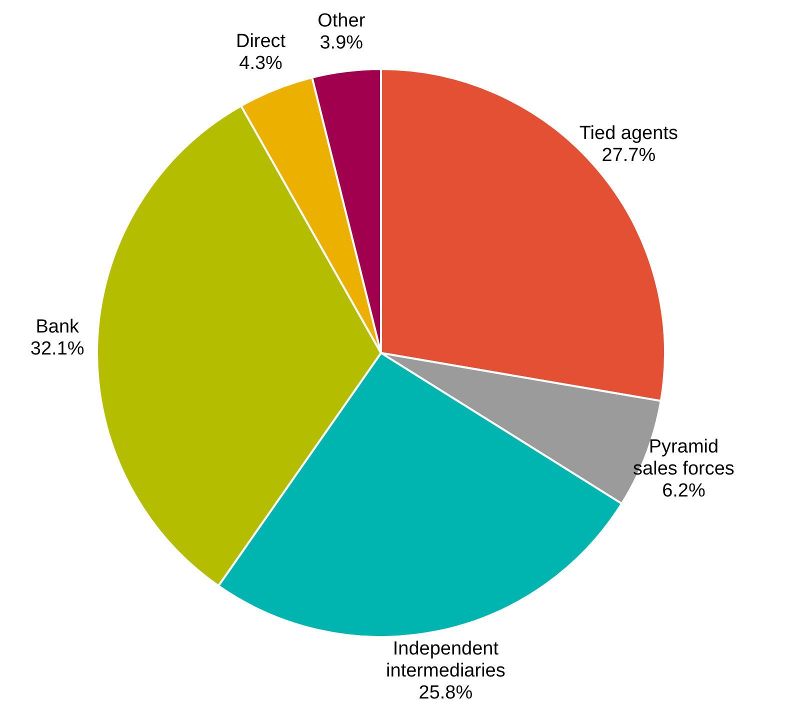 This screenshot has height=712, width=792. What do you see at coordinates (58, 327) in the screenshot?
I see `slice-label: Bank` at bounding box center [58, 327].